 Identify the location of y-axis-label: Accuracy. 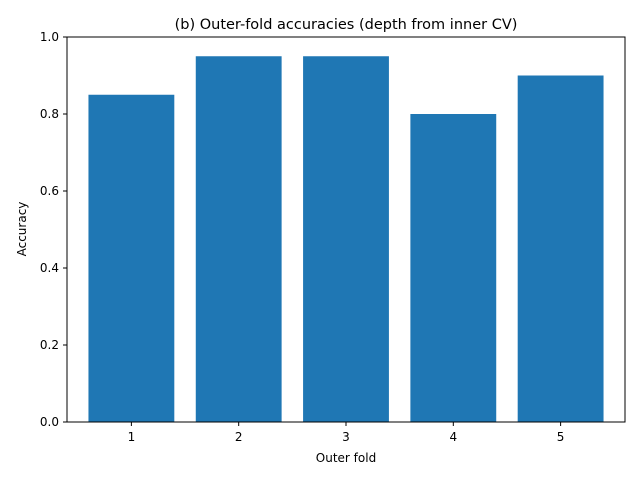
(22, 229).